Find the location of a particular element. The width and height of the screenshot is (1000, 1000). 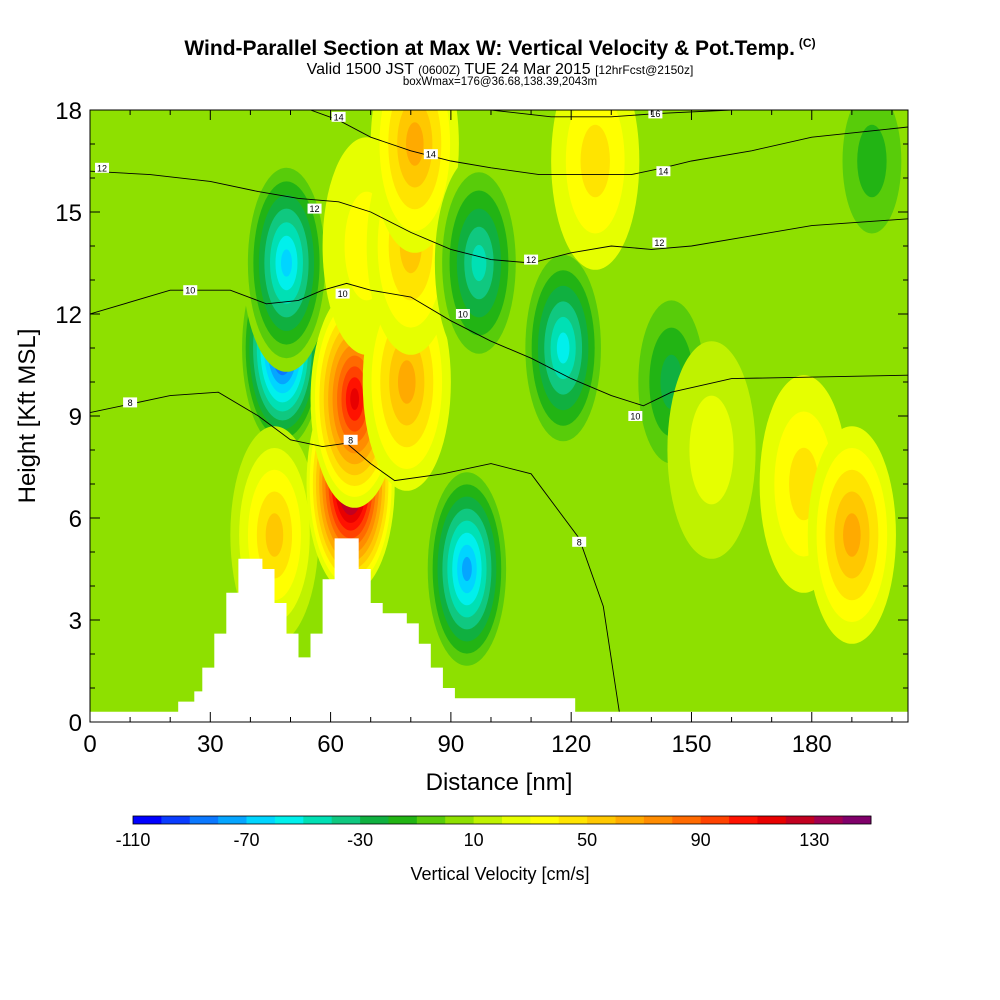

x-tick-label: 150 is located at coordinates (691, 744).